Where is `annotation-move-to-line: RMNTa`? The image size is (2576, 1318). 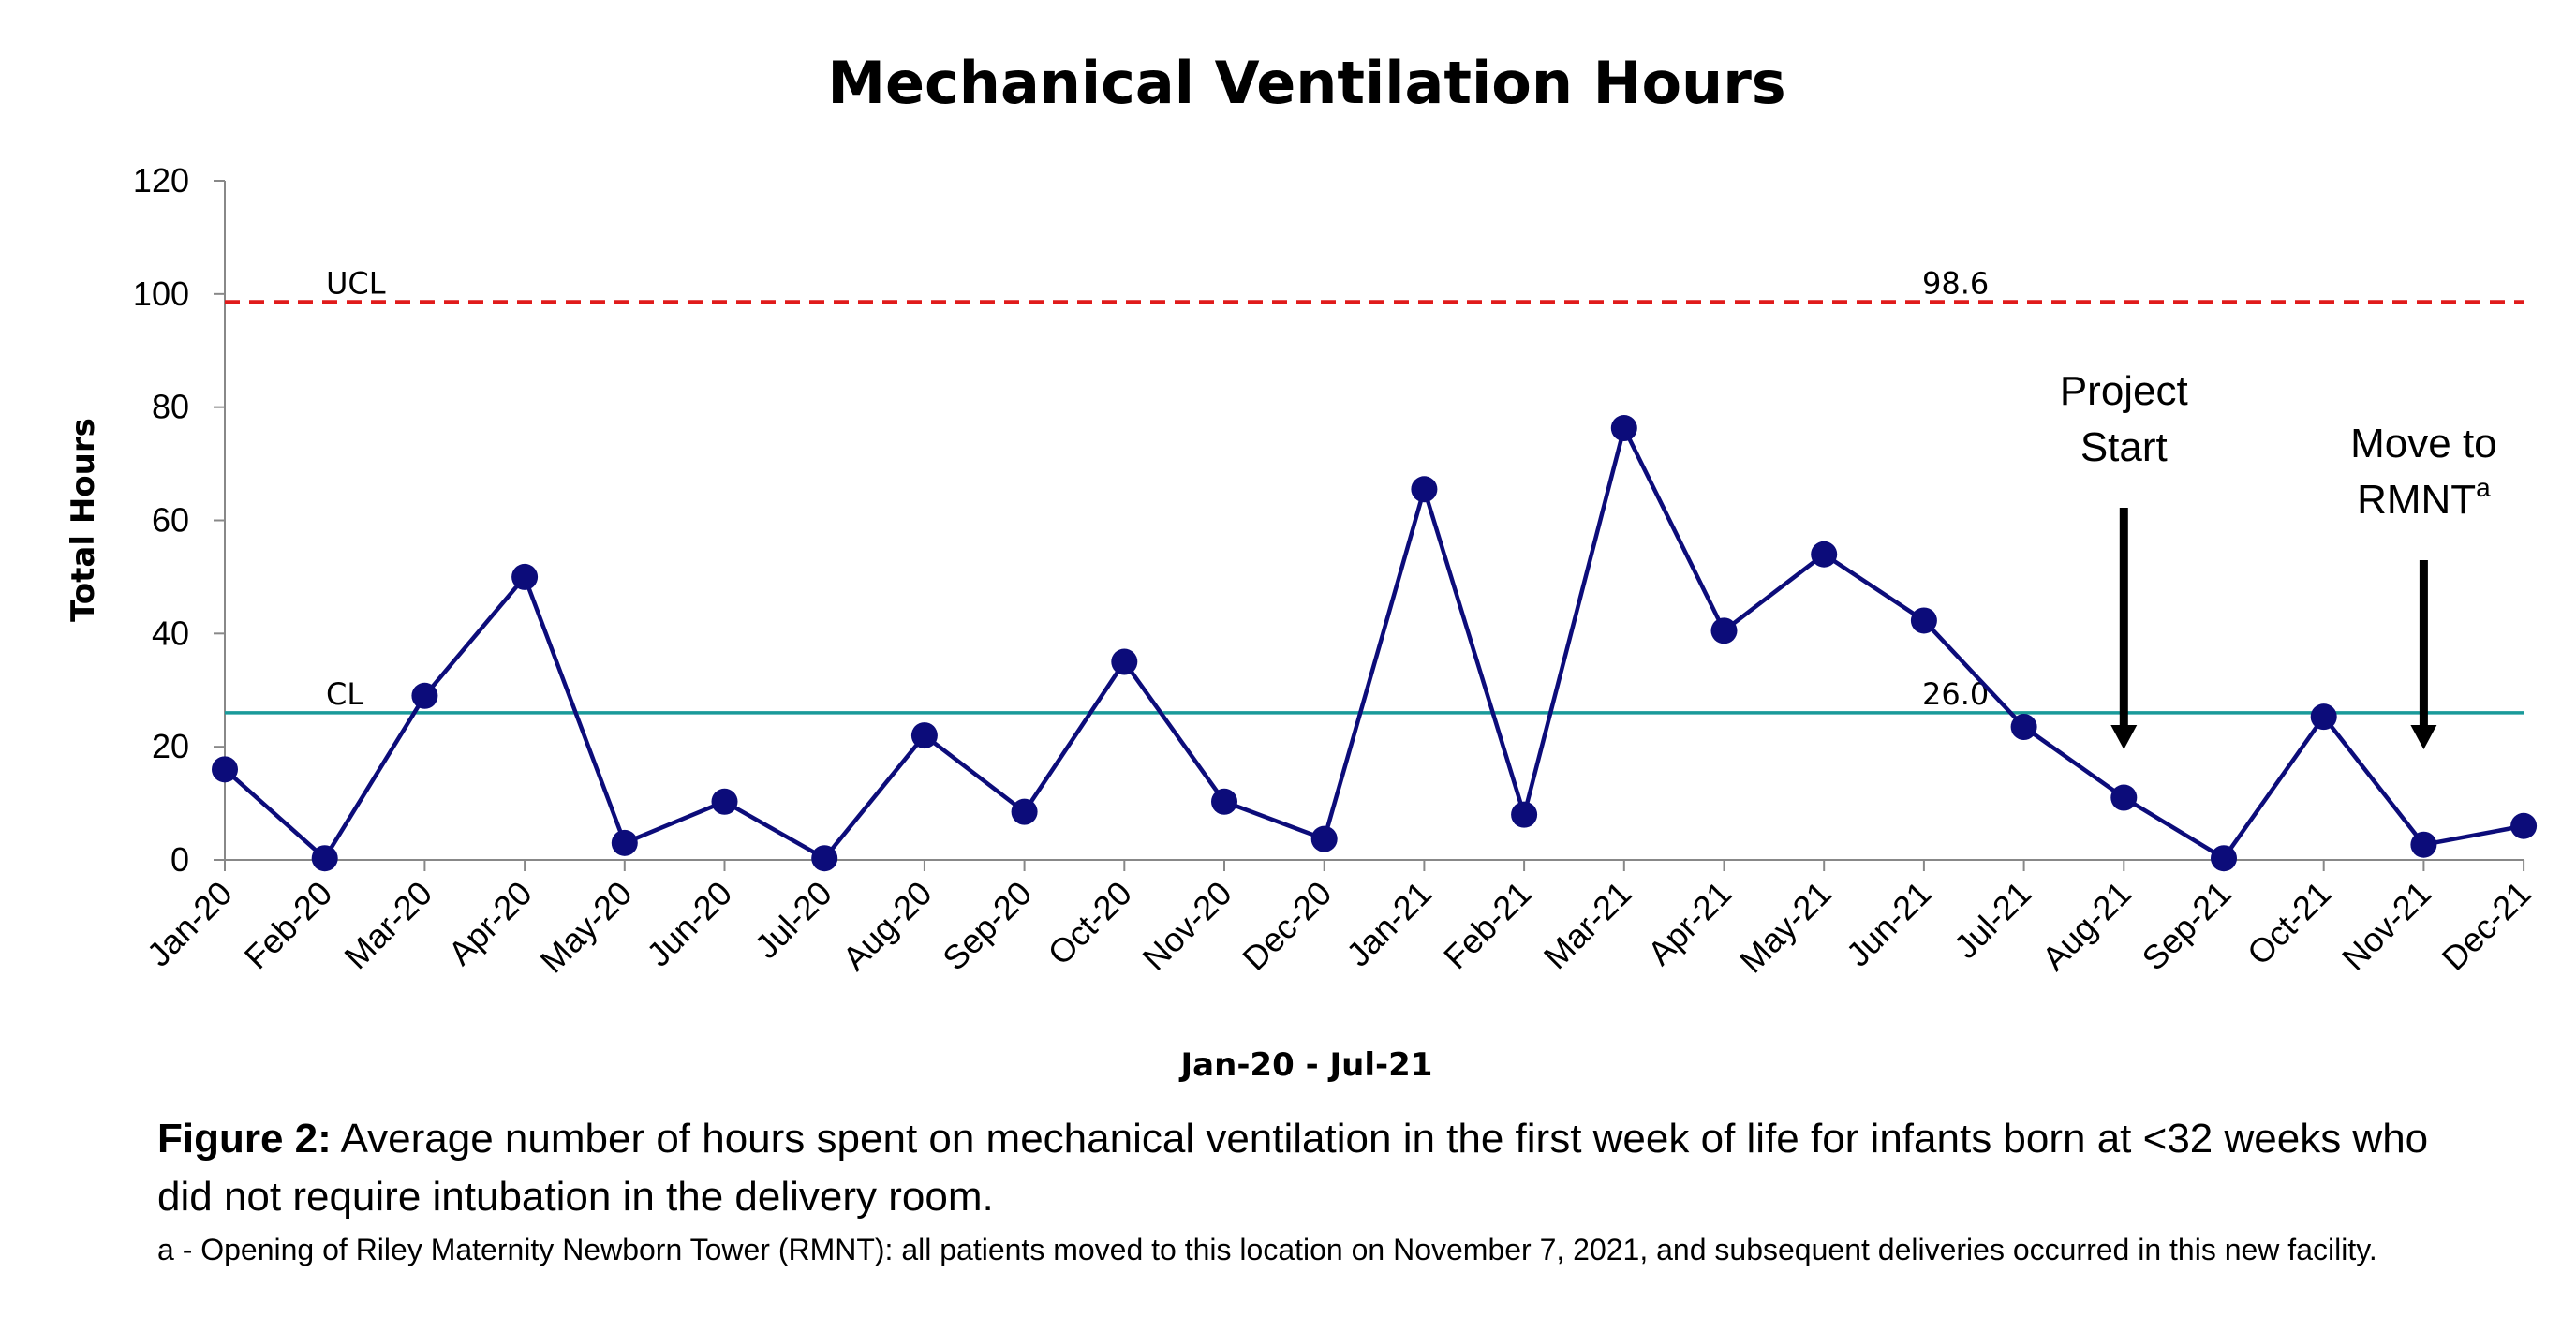
annotation-move-to-line: RMNTa is located at coordinates (2424, 498).